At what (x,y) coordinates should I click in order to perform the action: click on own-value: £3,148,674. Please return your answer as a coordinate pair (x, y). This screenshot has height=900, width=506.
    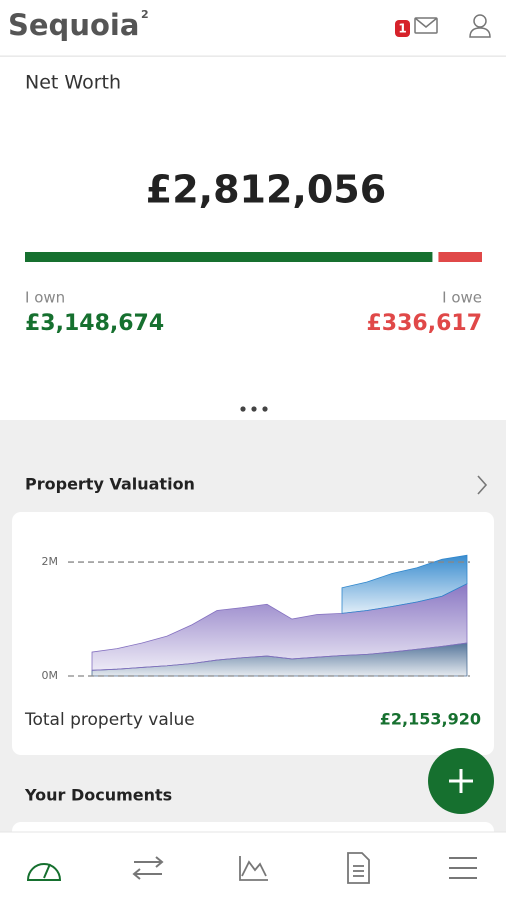
    Looking at the image, I should click on (94, 323).